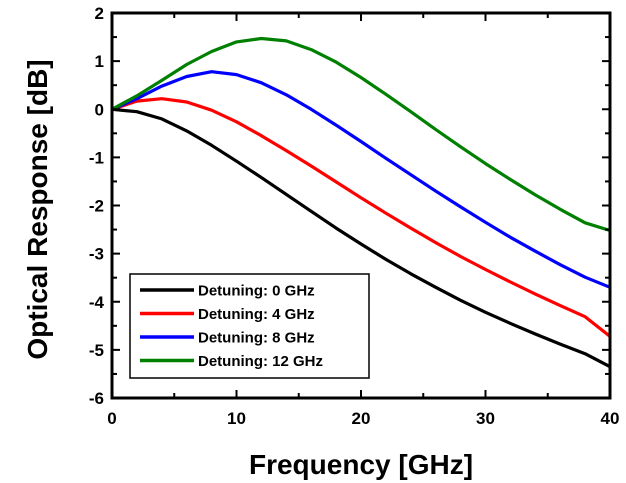 This screenshot has width=626, height=483. I want to click on x-axis-title: Frequency [GHz], so click(361, 464).